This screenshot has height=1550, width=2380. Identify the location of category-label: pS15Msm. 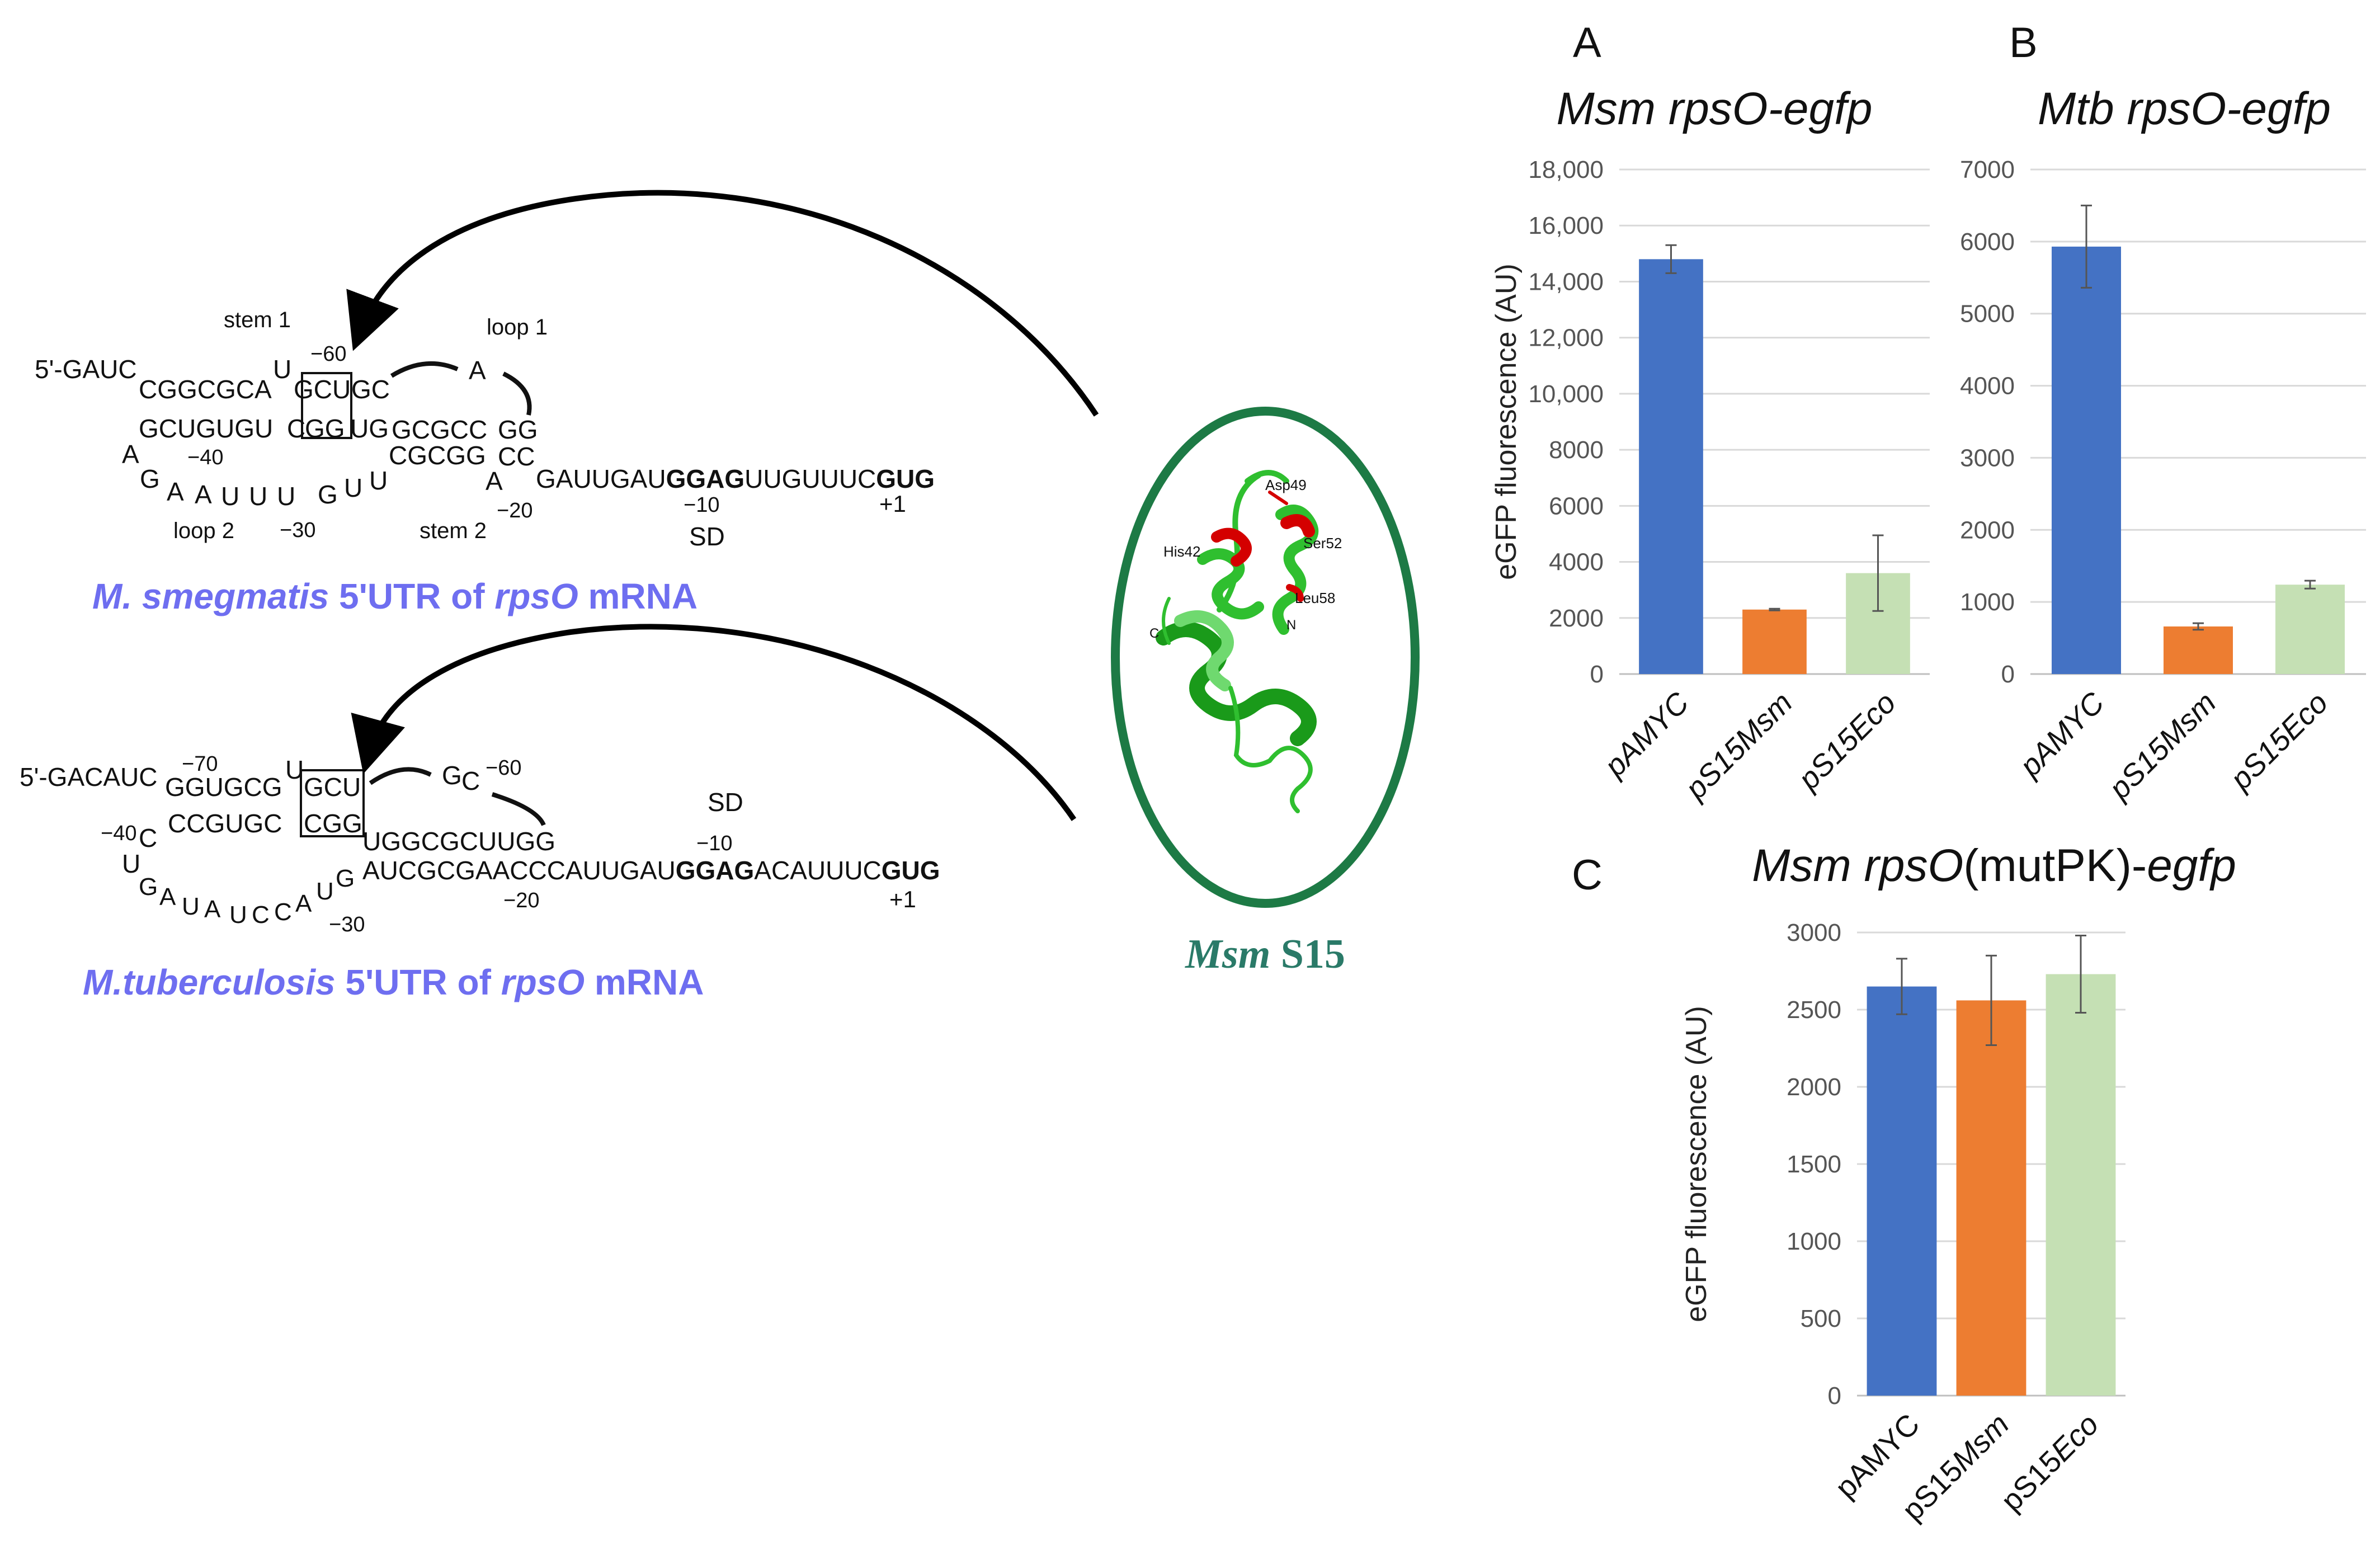
(1738, 746).